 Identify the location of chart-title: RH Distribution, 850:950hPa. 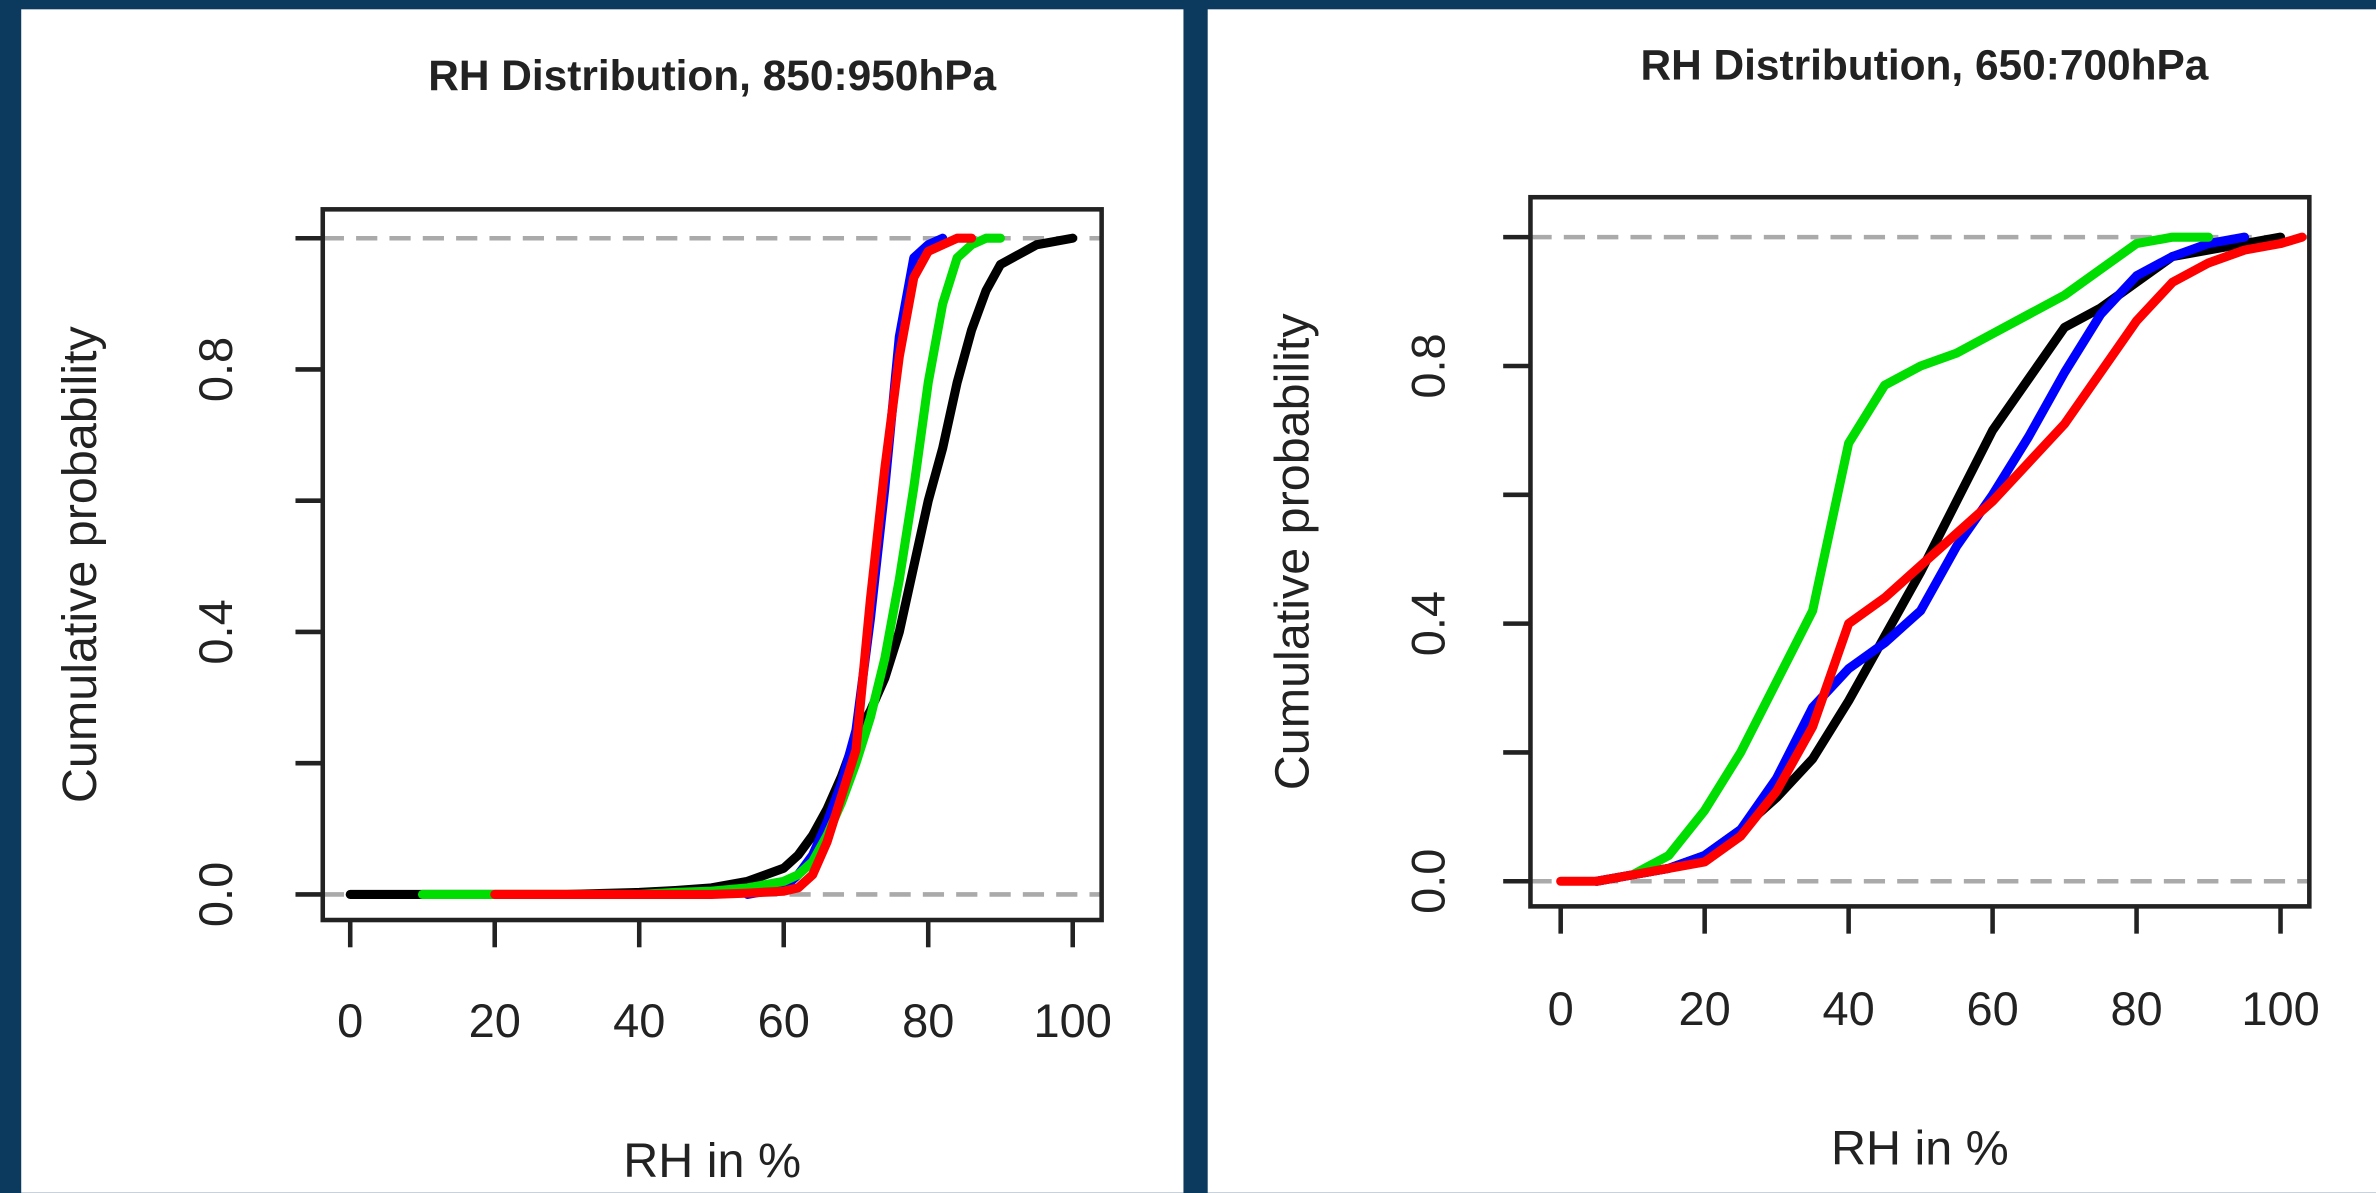
(712, 75).